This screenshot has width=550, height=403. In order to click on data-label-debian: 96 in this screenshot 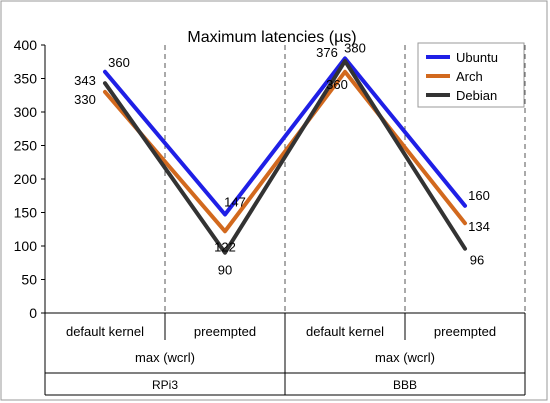, I will do `click(477, 260)`.